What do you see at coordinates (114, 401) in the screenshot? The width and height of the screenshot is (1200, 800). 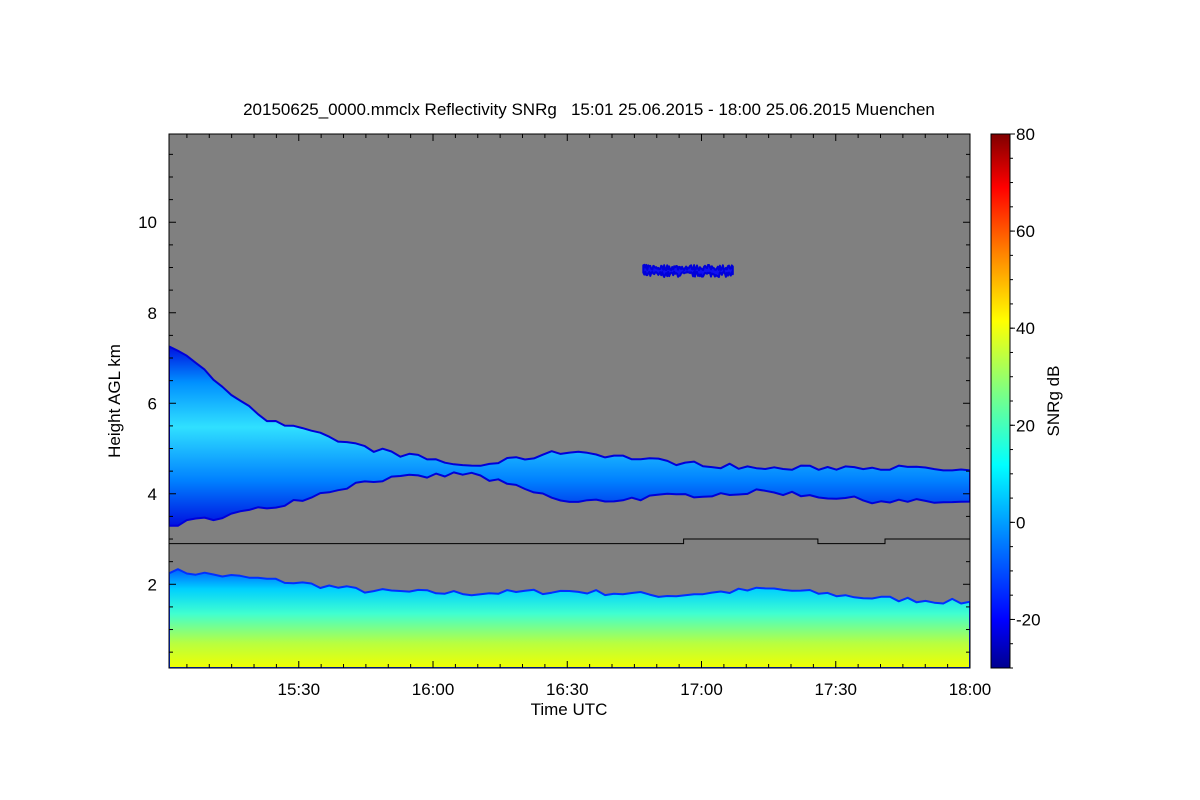 I see `y-axis-label: Height AGL km` at bounding box center [114, 401].